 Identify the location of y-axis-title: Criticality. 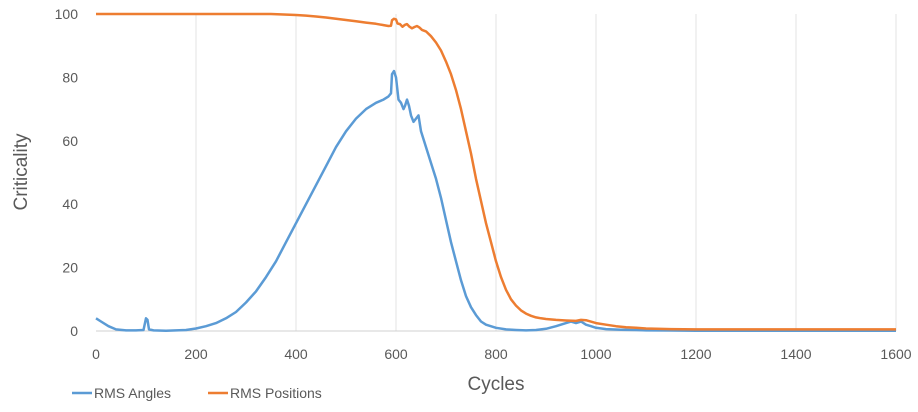
(21, 172).